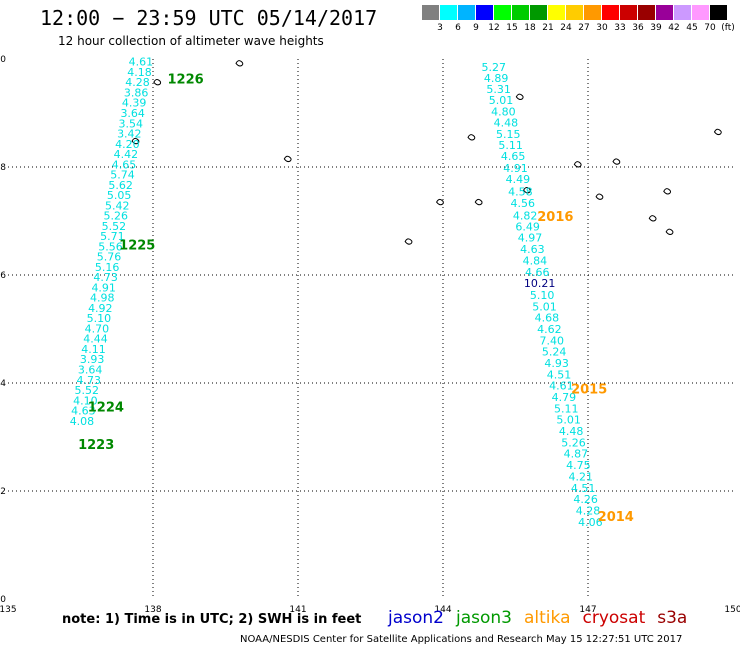  Describe the element at coordinates (100, 308) in the screenshot. I see `wave-height-label: 4.92` at that location.